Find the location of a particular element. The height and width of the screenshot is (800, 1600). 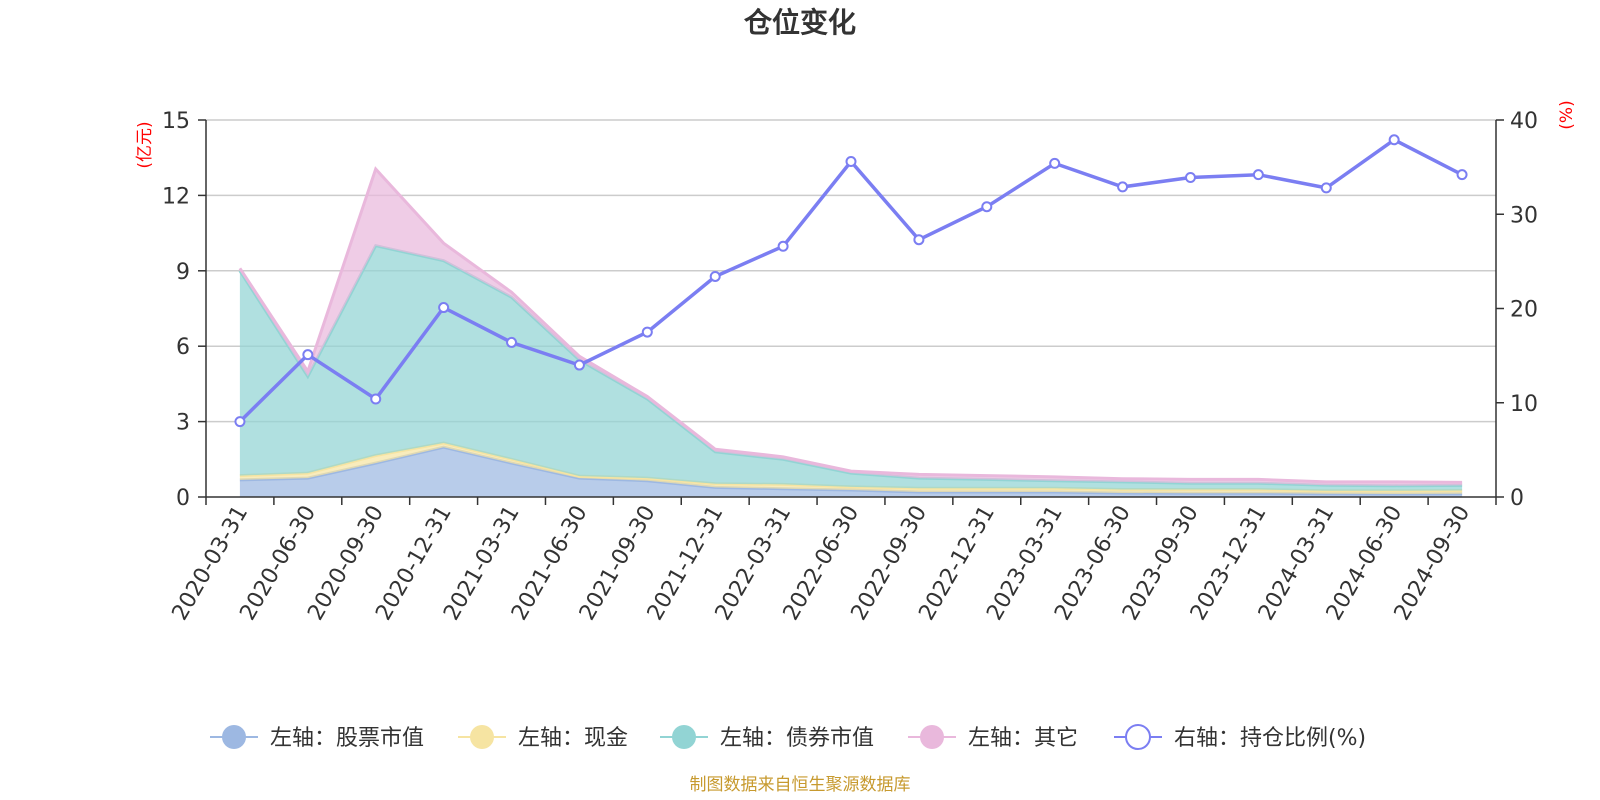

legend-item: 左轴：现金 is located at coordinates (543, 738).